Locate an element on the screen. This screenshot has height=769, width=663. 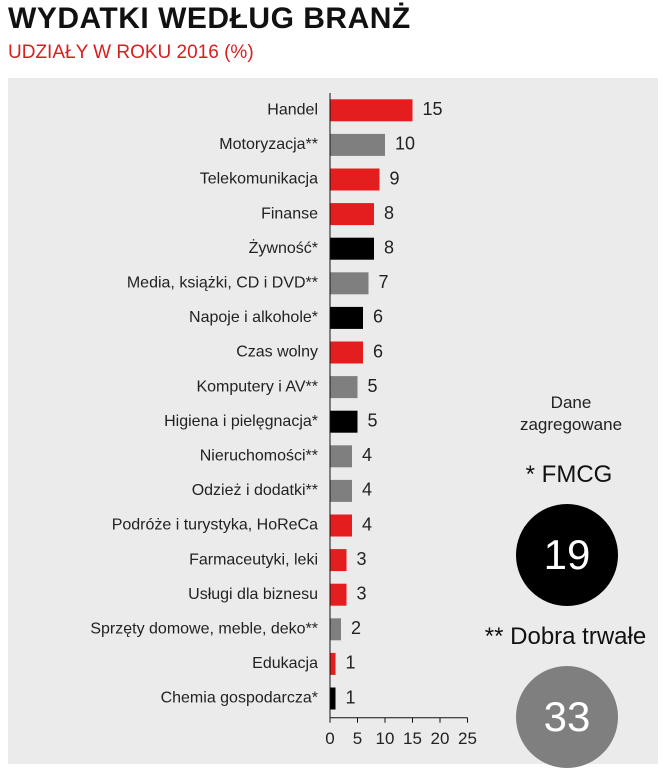
fmcg-label: * FMCG is located at coordinates (569, 474).